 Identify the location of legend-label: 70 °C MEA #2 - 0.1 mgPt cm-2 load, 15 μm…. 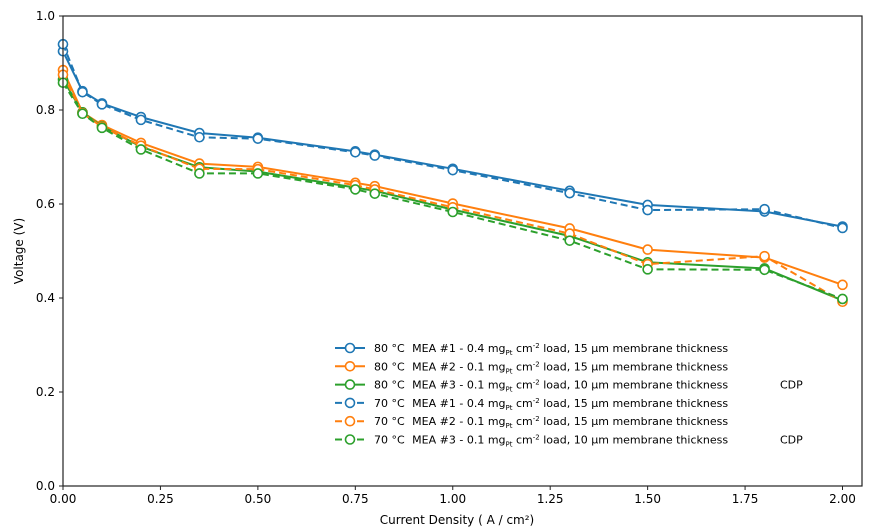
(551, 422).